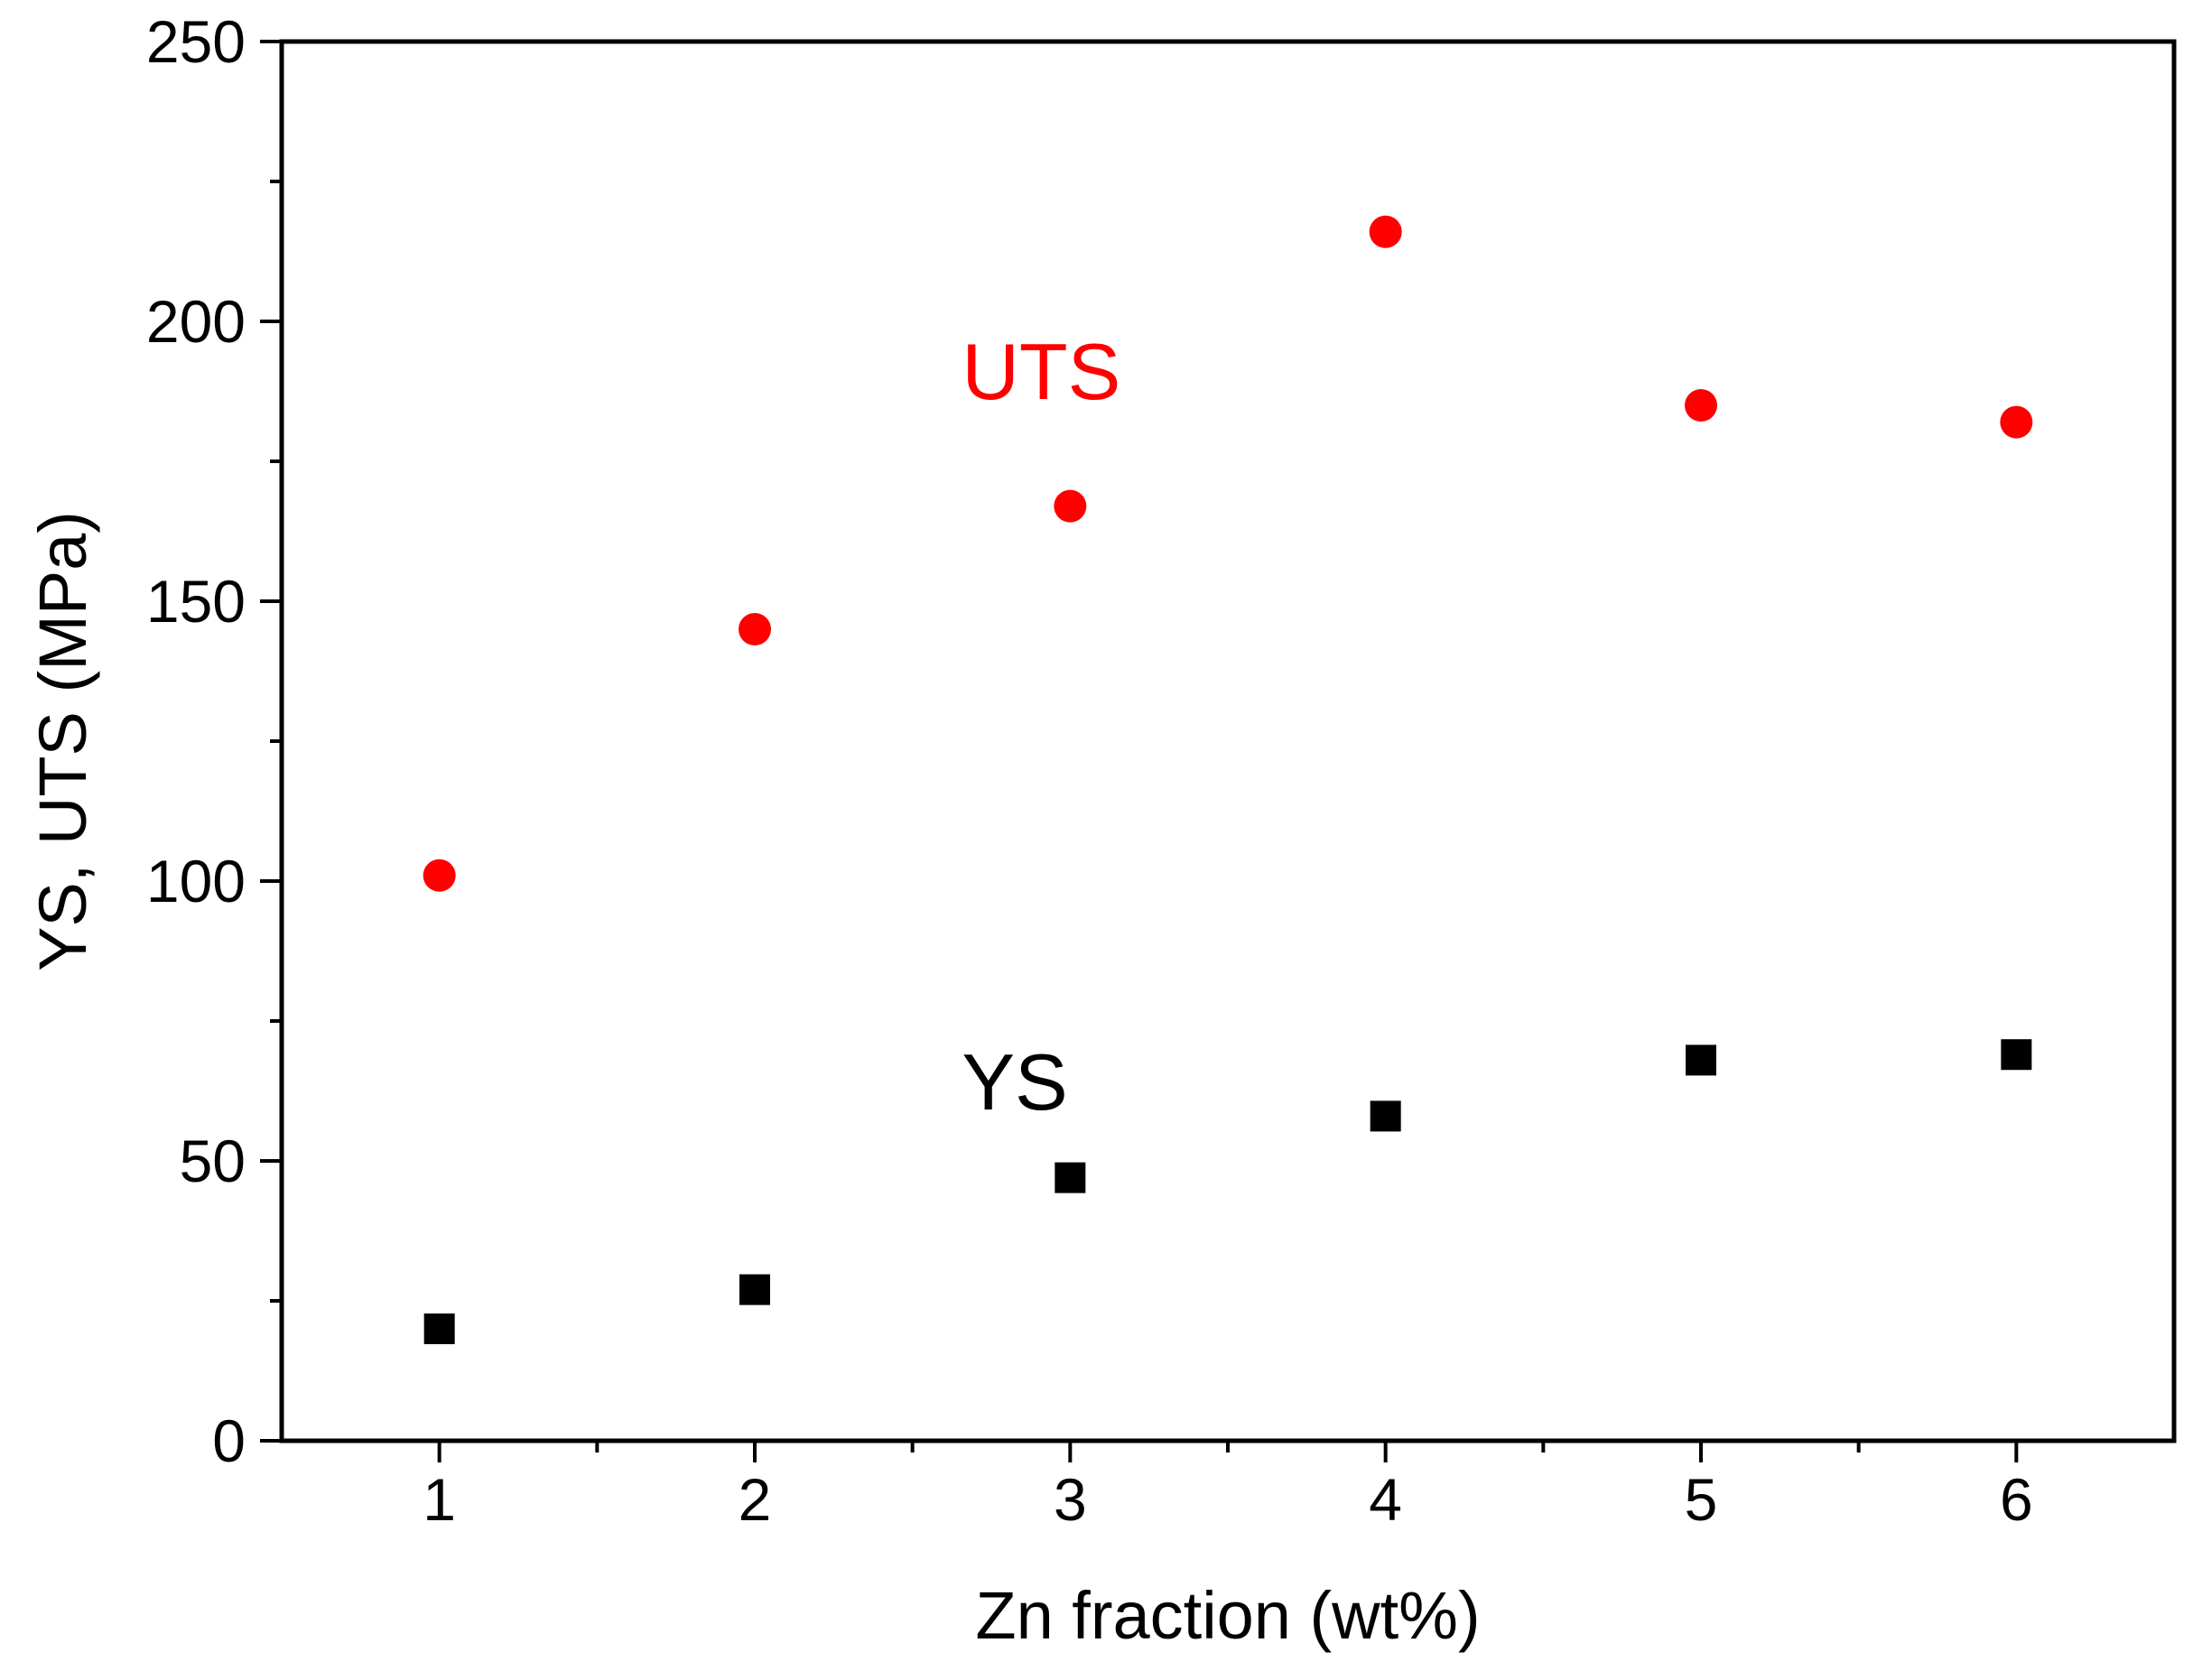 The width and height of the screenshot is (2193, 1680). I want to click on uts-series-label: UTS, so click(1041, 372).